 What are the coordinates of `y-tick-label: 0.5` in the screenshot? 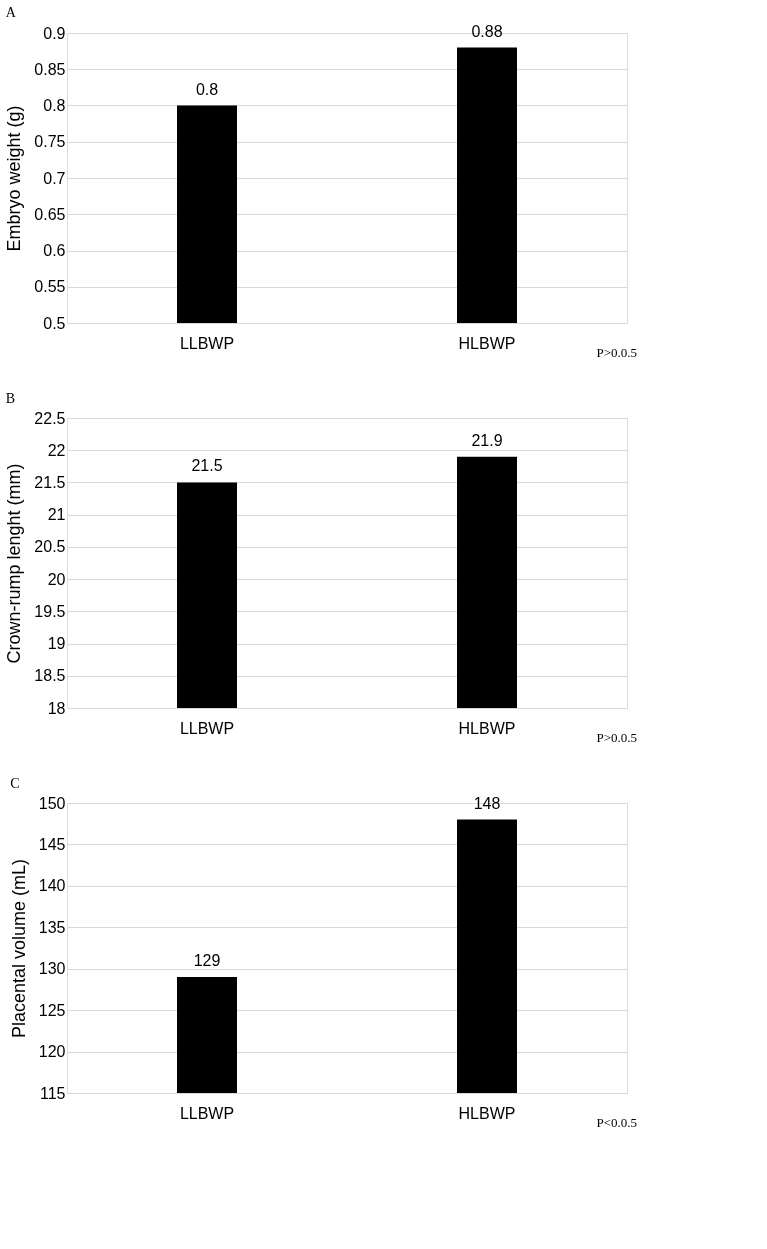 It's located at (54, 323).